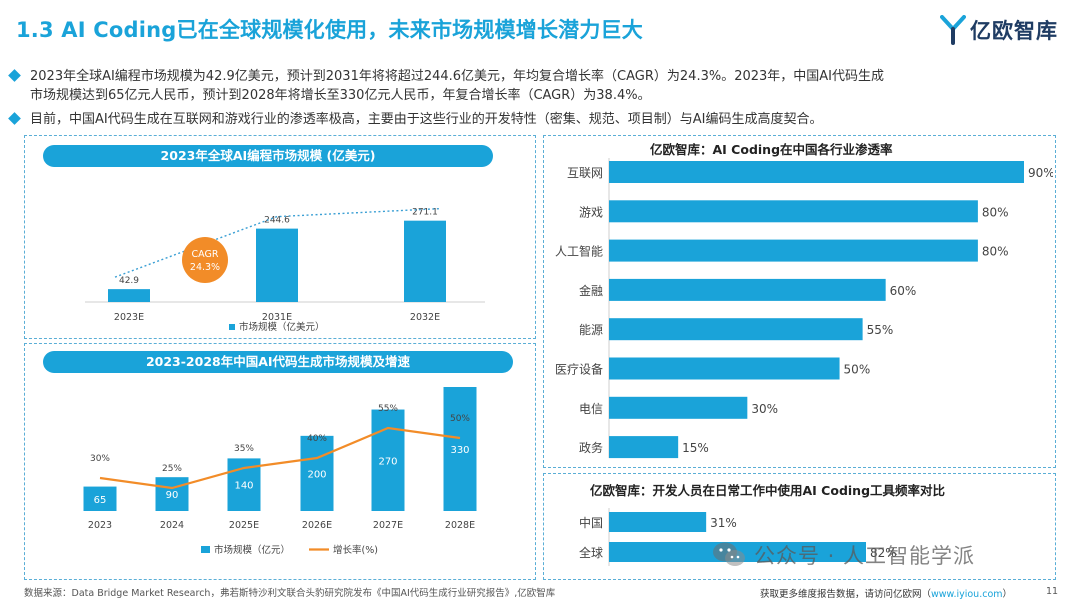 The width and height of the screenshot is (1080, 608). I want to click on bar-value-label: 90, so click(172, 495).